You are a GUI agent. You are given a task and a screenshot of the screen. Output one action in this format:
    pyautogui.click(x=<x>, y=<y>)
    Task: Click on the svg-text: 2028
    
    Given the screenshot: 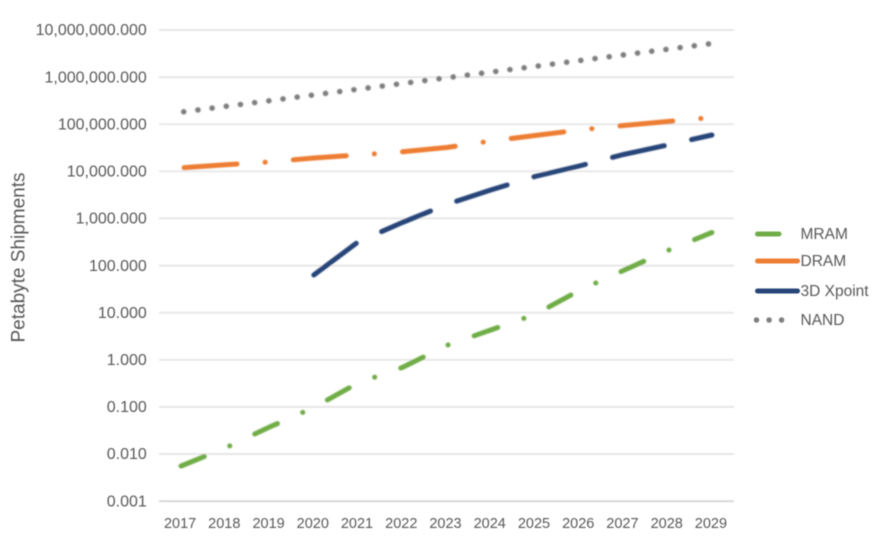 What is the action you would take?
    pyautogui.click(x=667, y=524)
    